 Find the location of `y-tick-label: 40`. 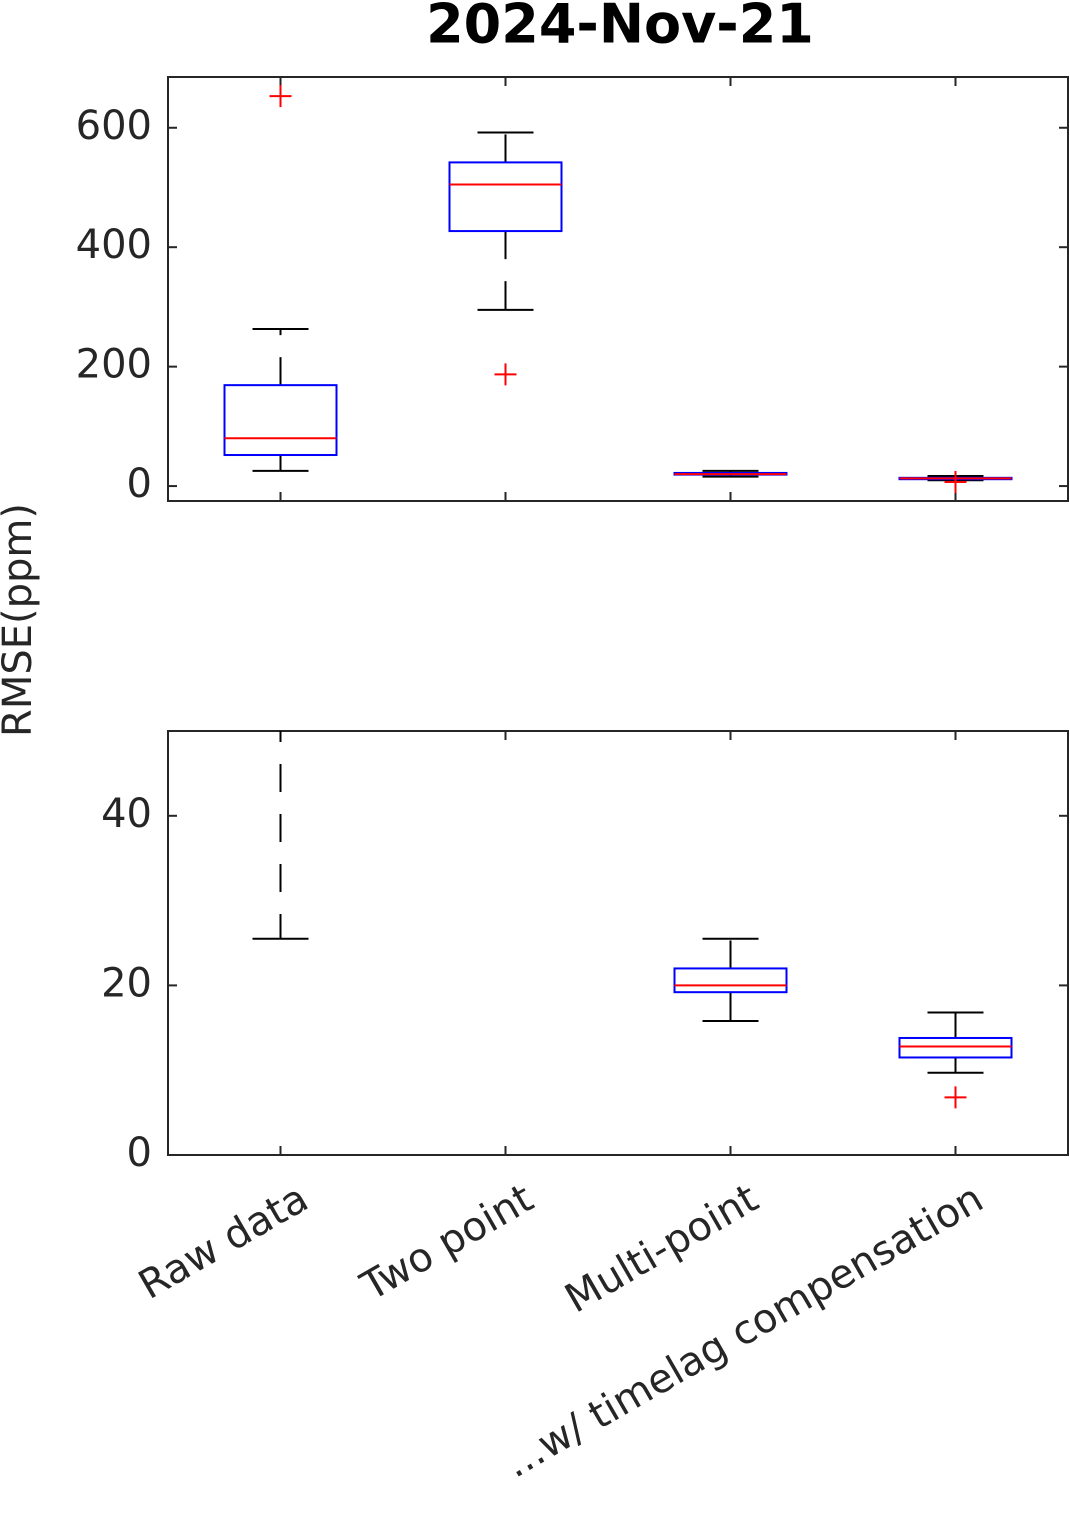

y-tick-label: 40 is located at coordinates (126, 814).